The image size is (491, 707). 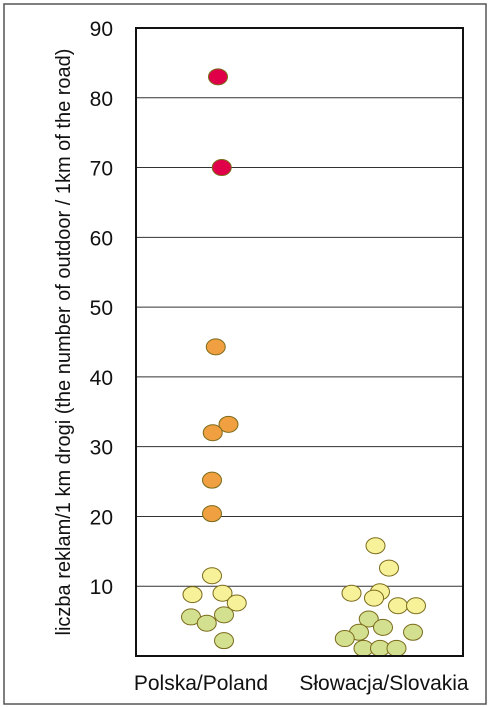 What do you see at coordinates (101, 99) in the screenshot?
I see `y-tick-label: 80` at bounding box center [101, 99].